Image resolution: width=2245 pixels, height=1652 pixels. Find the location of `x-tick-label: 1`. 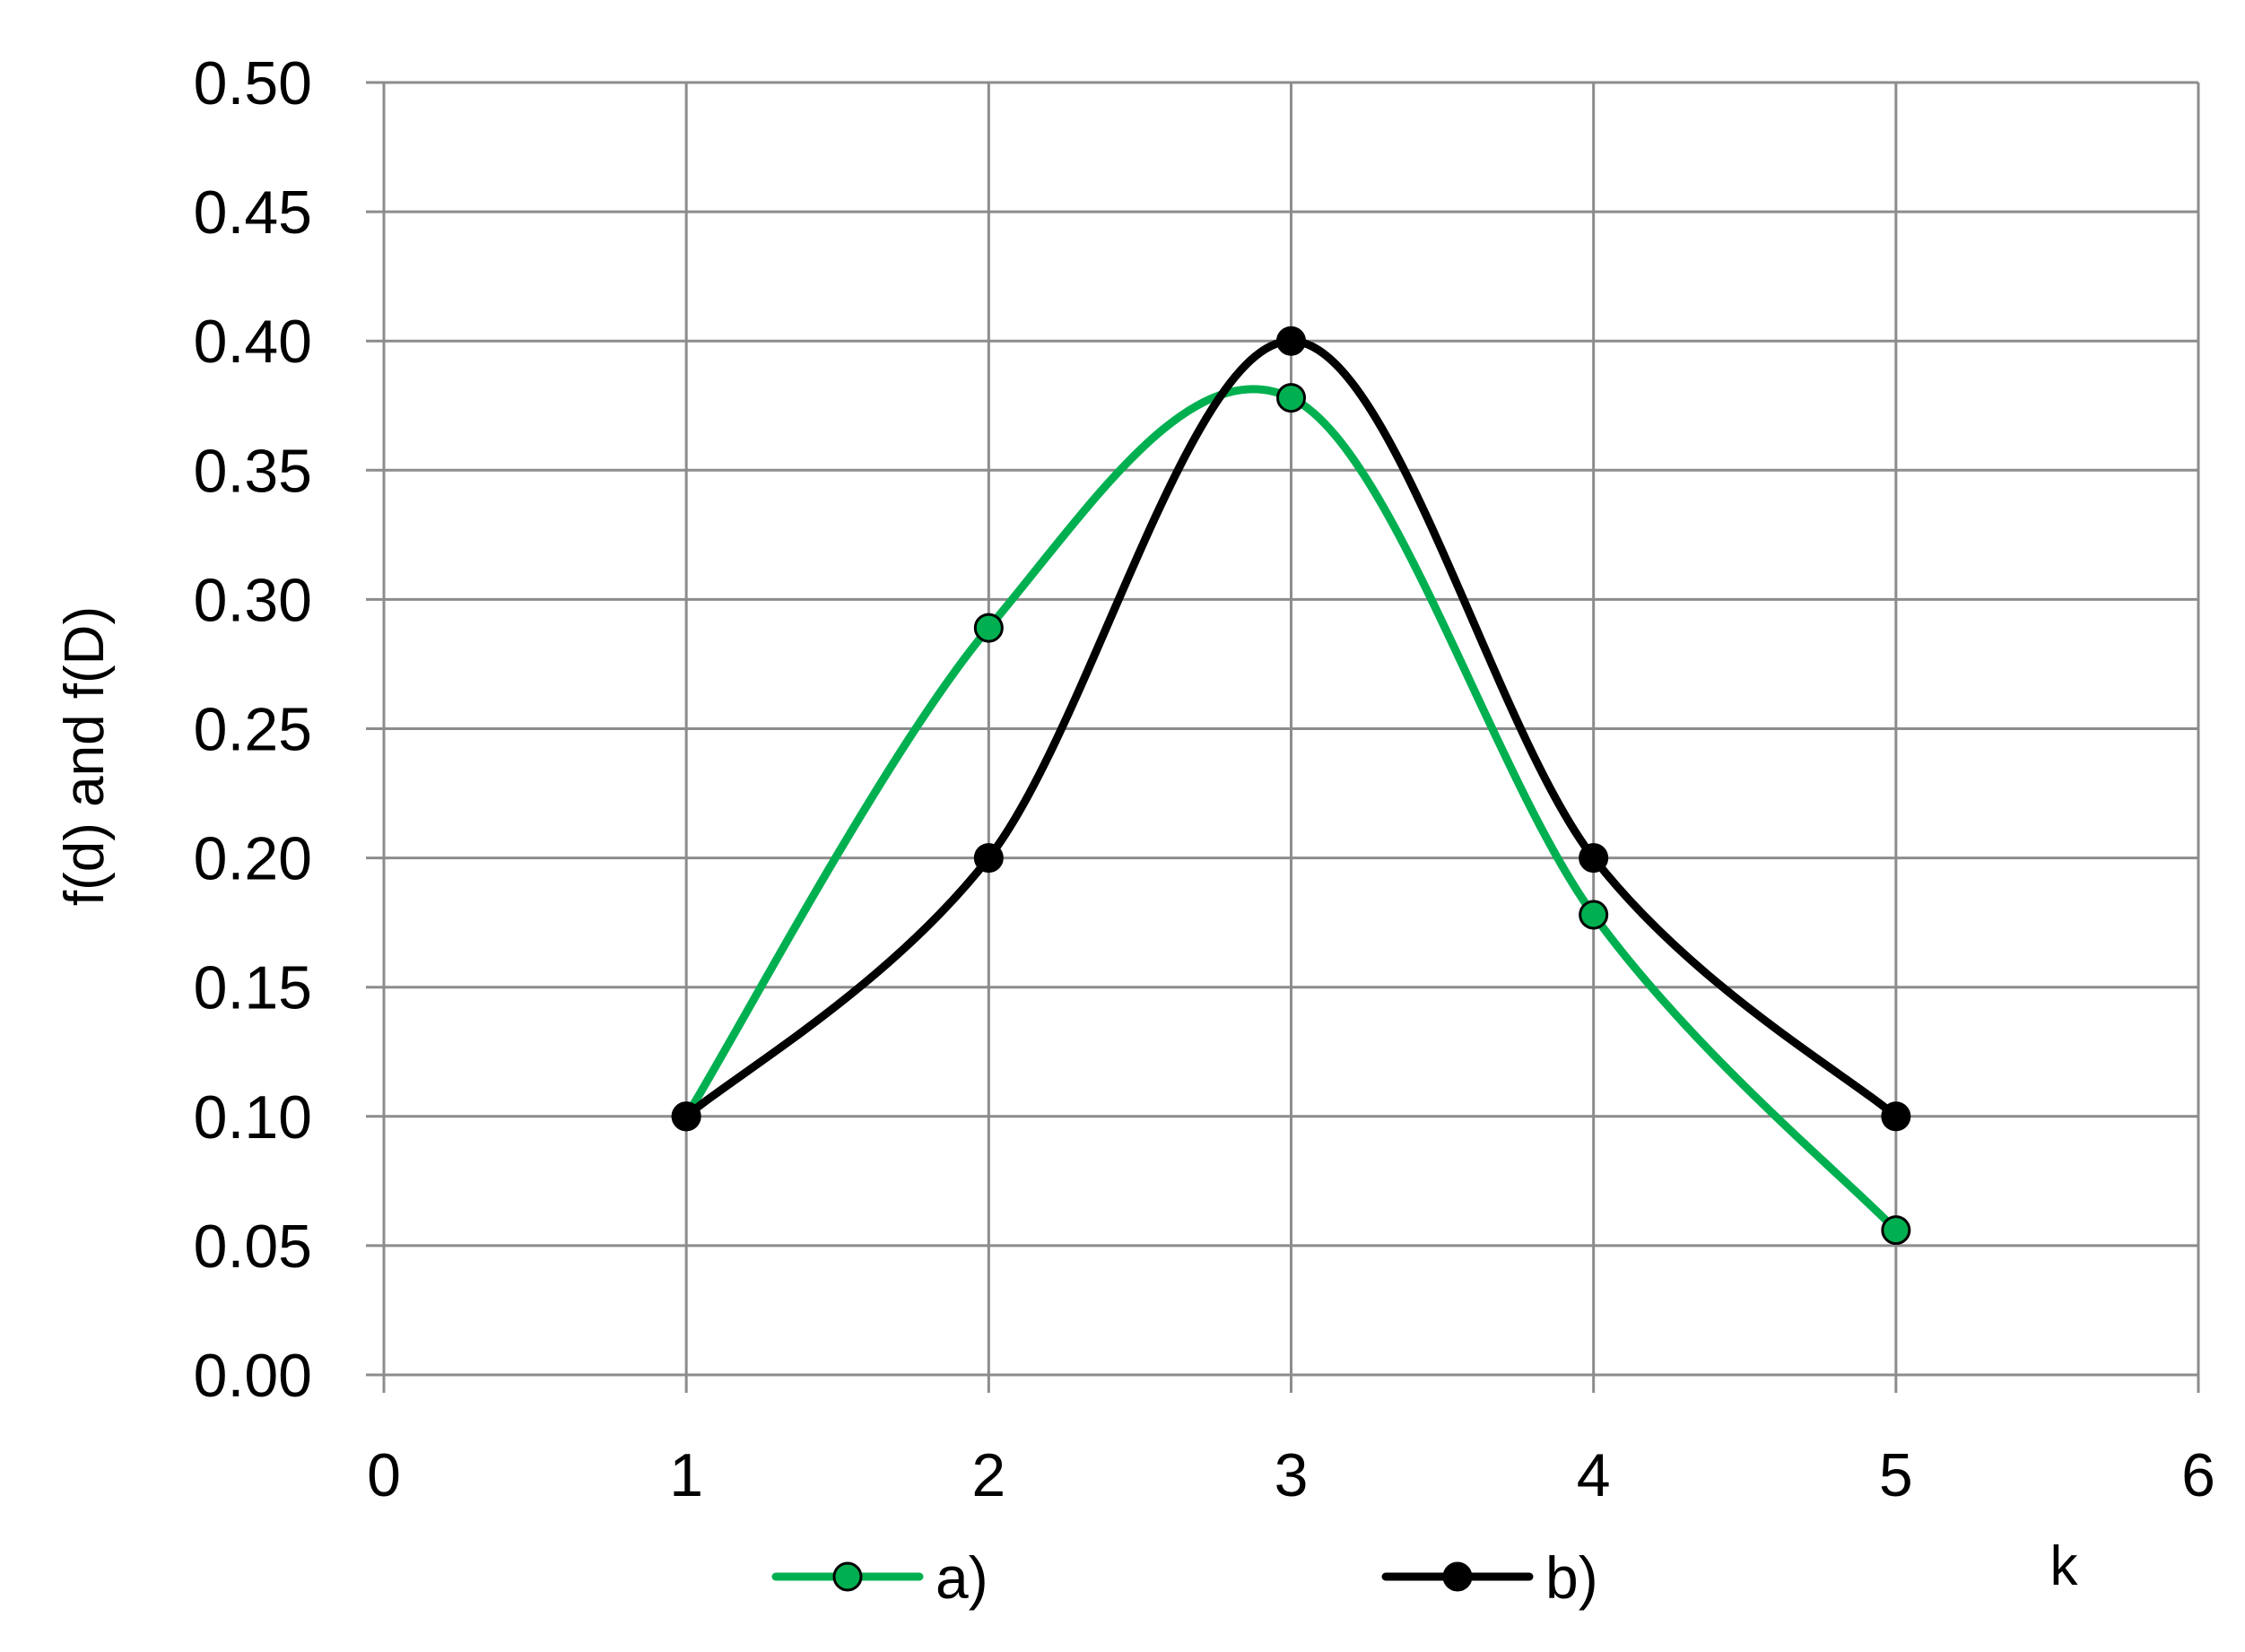

x-tick-label: 1 is located at coordinates (686, 1475).